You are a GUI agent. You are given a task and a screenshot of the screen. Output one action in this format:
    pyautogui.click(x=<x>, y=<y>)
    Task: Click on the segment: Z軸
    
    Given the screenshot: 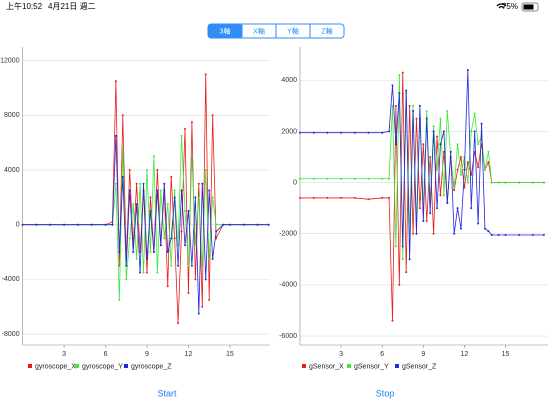 What is the action you would take?
    pyautogui.click(x=326, y=30)
    